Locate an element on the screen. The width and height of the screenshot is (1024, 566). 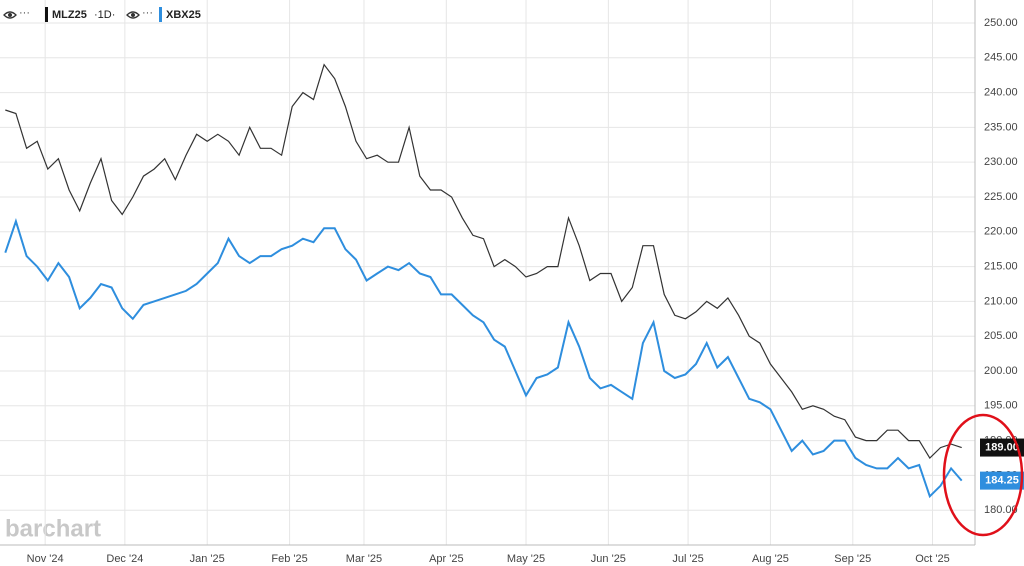
y-tick-label: 240.00 is located at coordinates (1001, 92).